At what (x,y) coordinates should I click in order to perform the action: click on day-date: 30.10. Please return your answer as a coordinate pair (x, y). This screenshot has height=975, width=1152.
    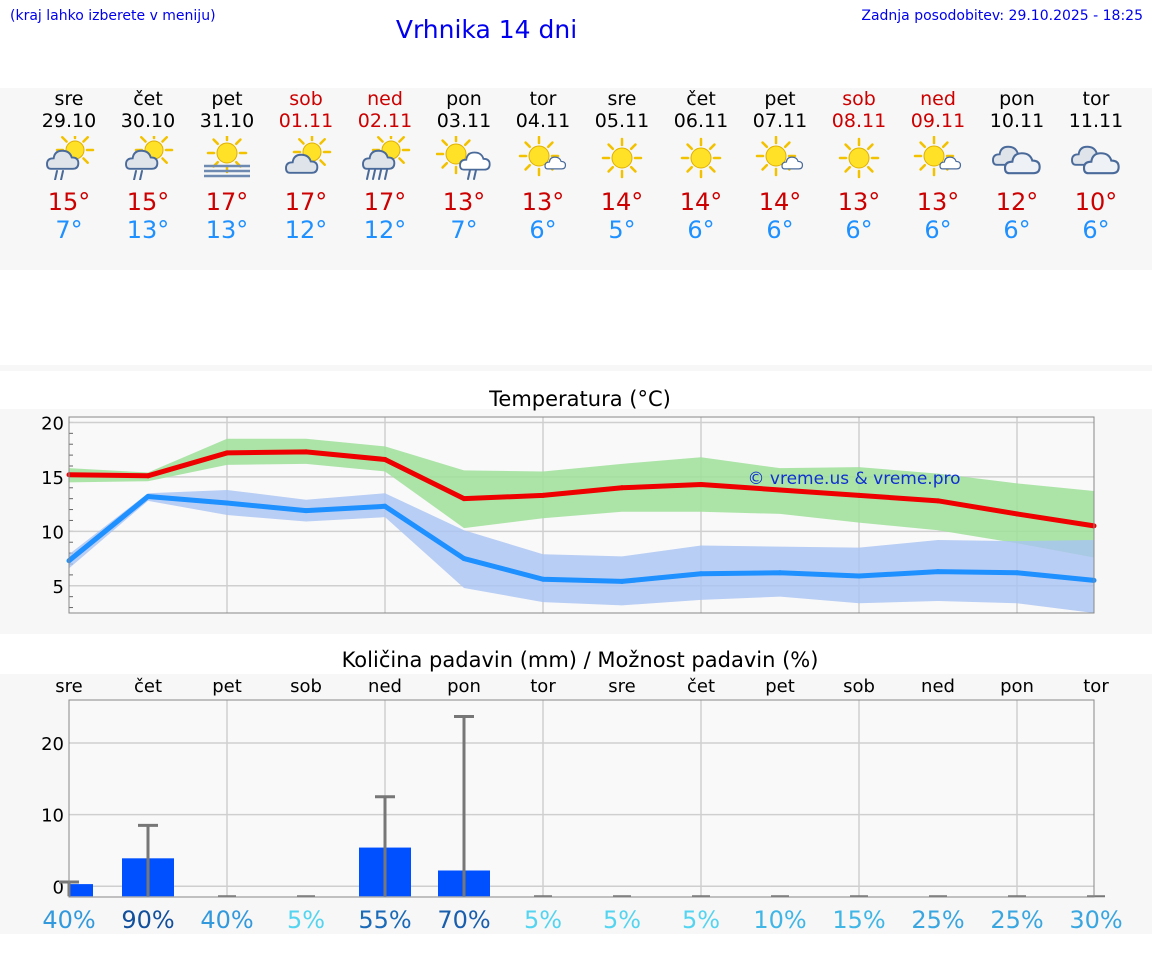
    Looking at the image, I should click on (148, 121).